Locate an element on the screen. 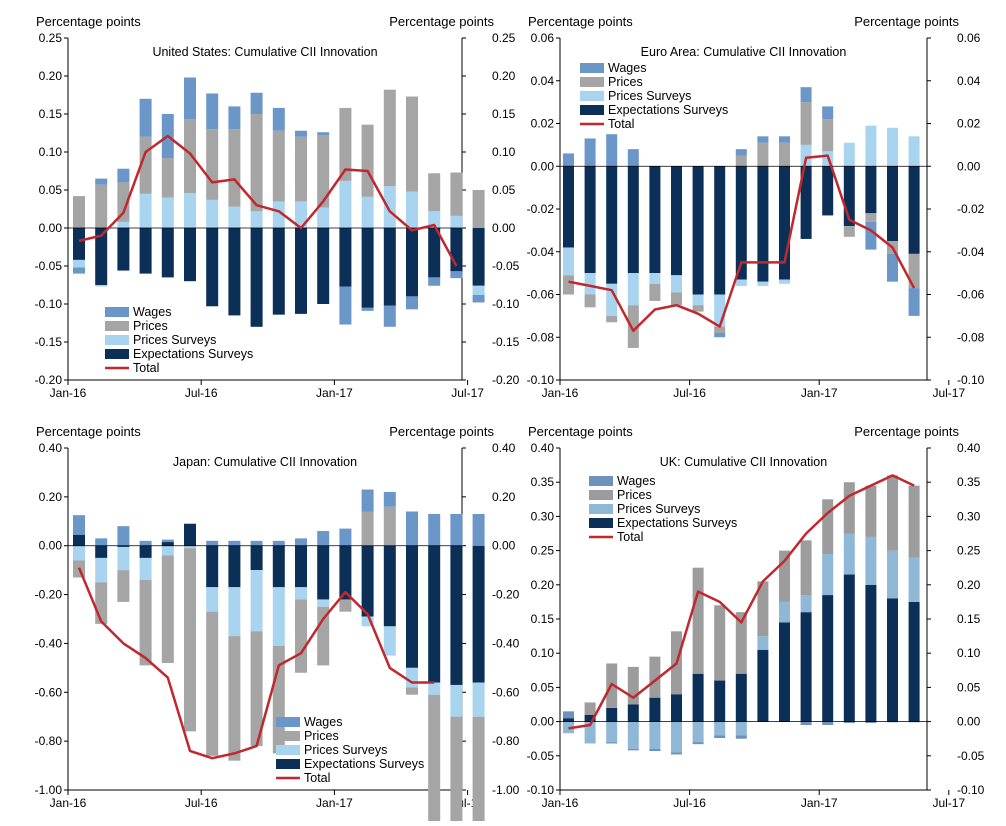 This screenshot has height=826, width=1006. y-tick-label-left: 0.06 is located at coordinates (543, 38).